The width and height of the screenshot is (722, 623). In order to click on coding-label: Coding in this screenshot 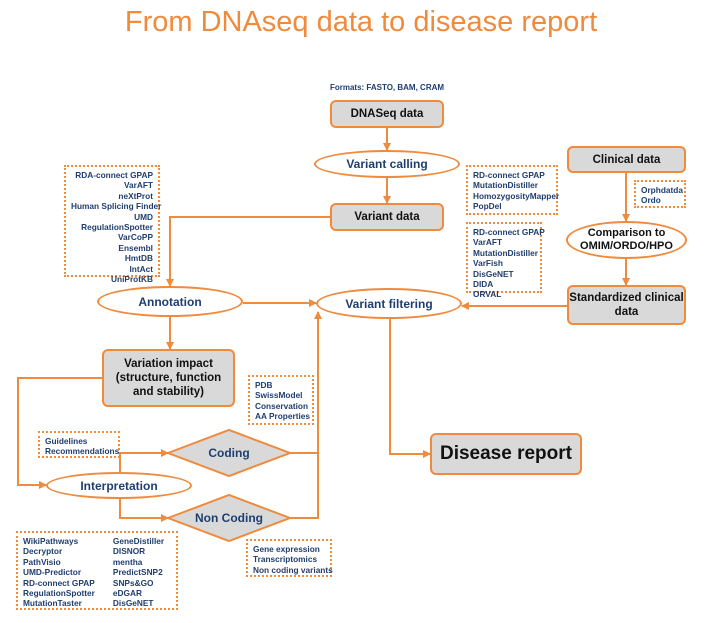, I will do `click(229, 453)`.